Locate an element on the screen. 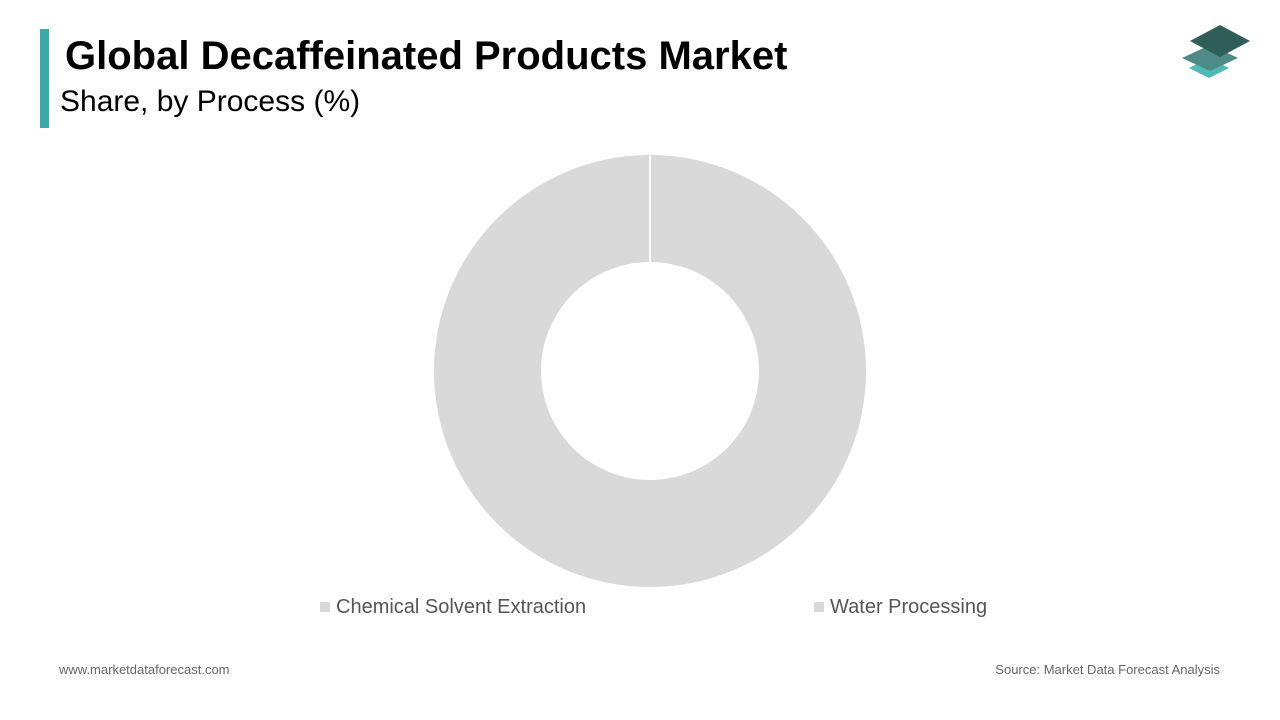  title-accent-bar is located at coordinates (44, 78).